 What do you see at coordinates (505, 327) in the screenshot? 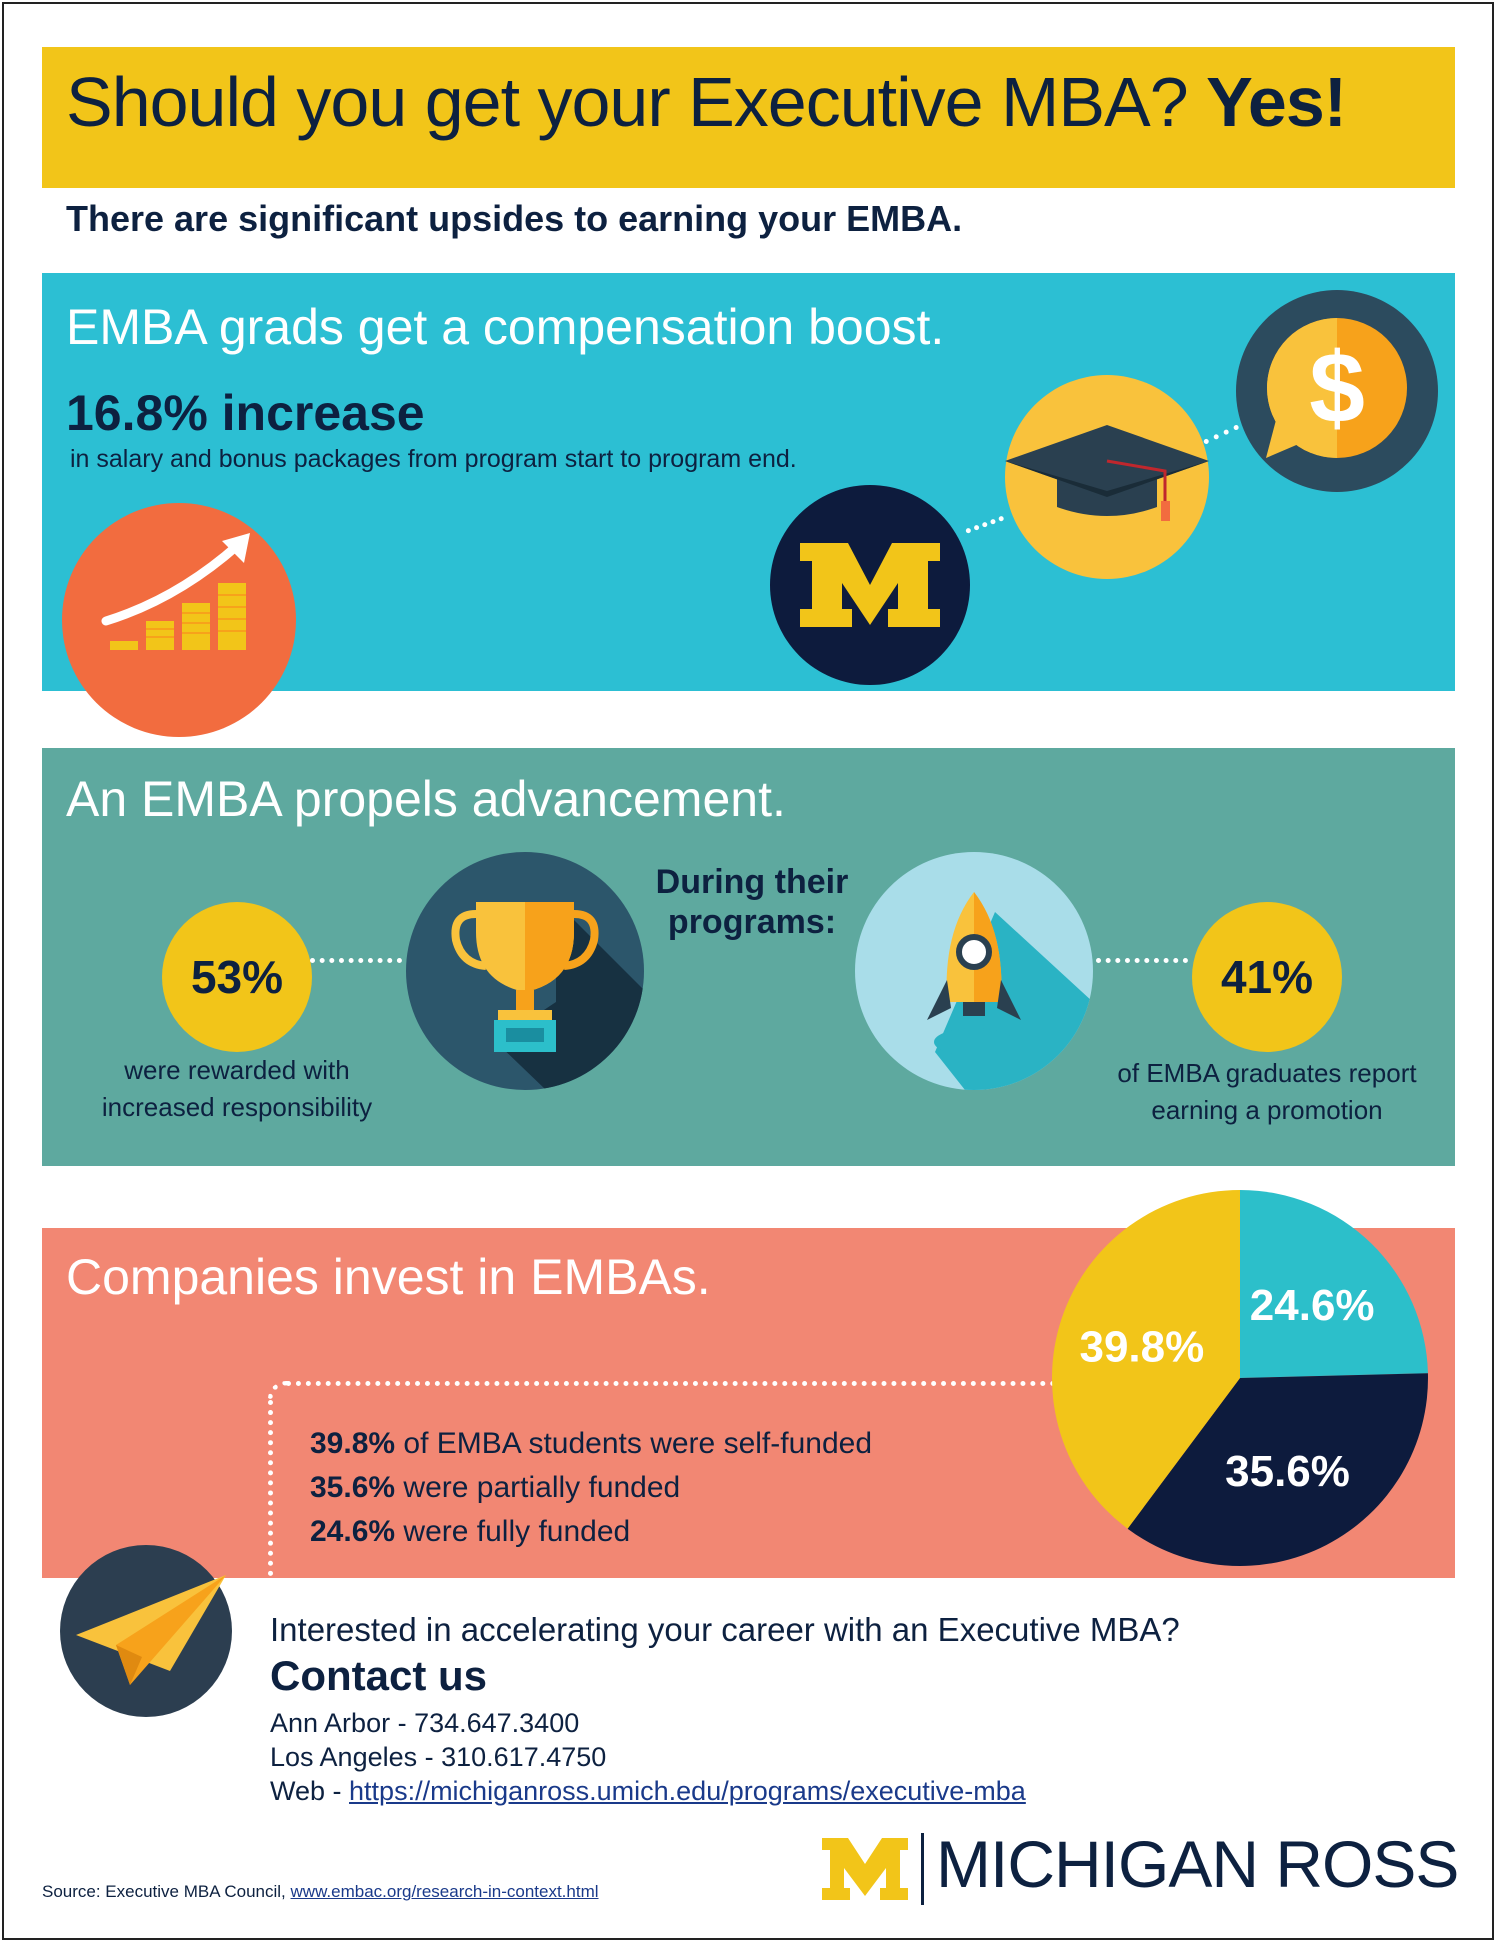
I see `compensation-heading: EMBA grads get a compensation boost.` at bounding box center [505, 327].